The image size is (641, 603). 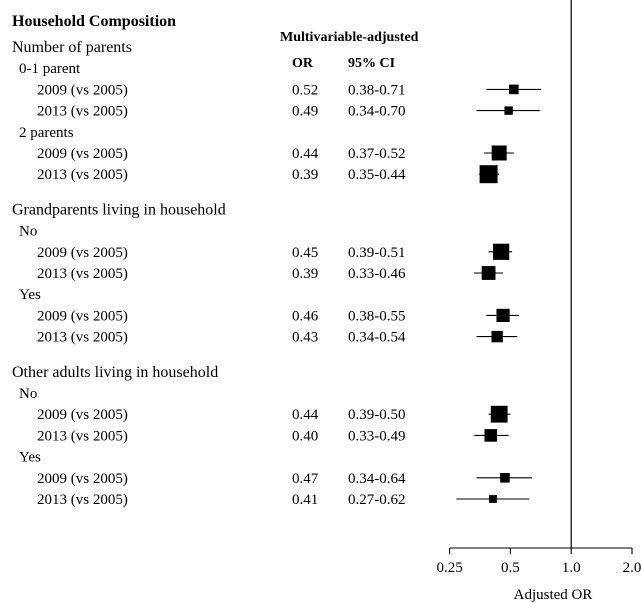 I want to click on ci-value: 0.33-0.49, so click(x=377, y=436).